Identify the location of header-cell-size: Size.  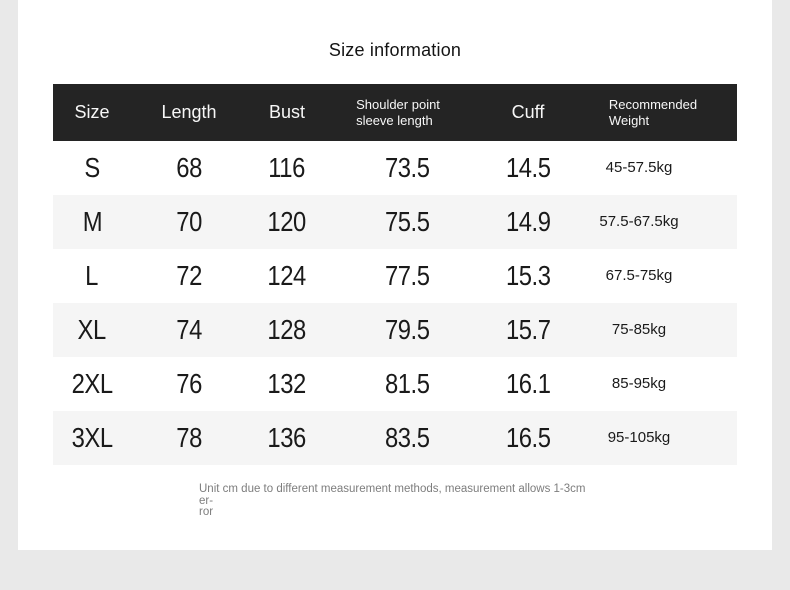
(92, 112).